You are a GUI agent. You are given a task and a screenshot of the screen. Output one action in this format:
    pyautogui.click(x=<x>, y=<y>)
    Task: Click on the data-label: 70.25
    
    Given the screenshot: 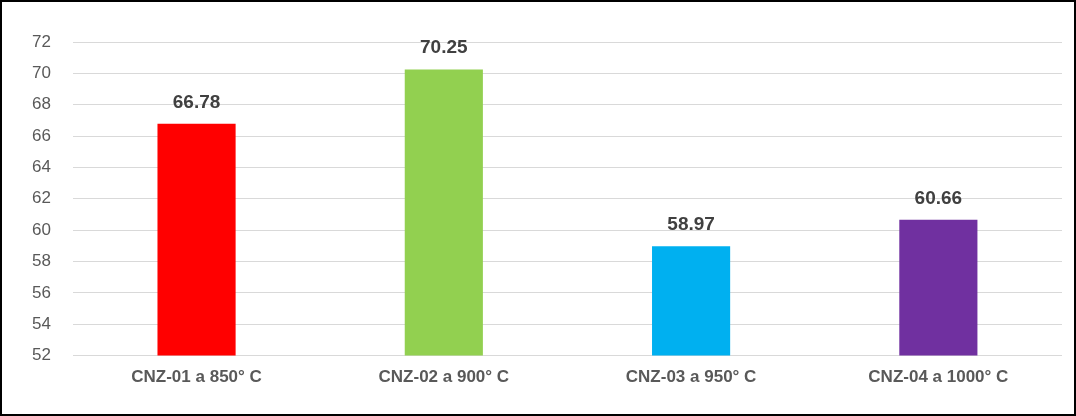 What is the action you would take?
    pyautogui.click(x=444, y=47)
    